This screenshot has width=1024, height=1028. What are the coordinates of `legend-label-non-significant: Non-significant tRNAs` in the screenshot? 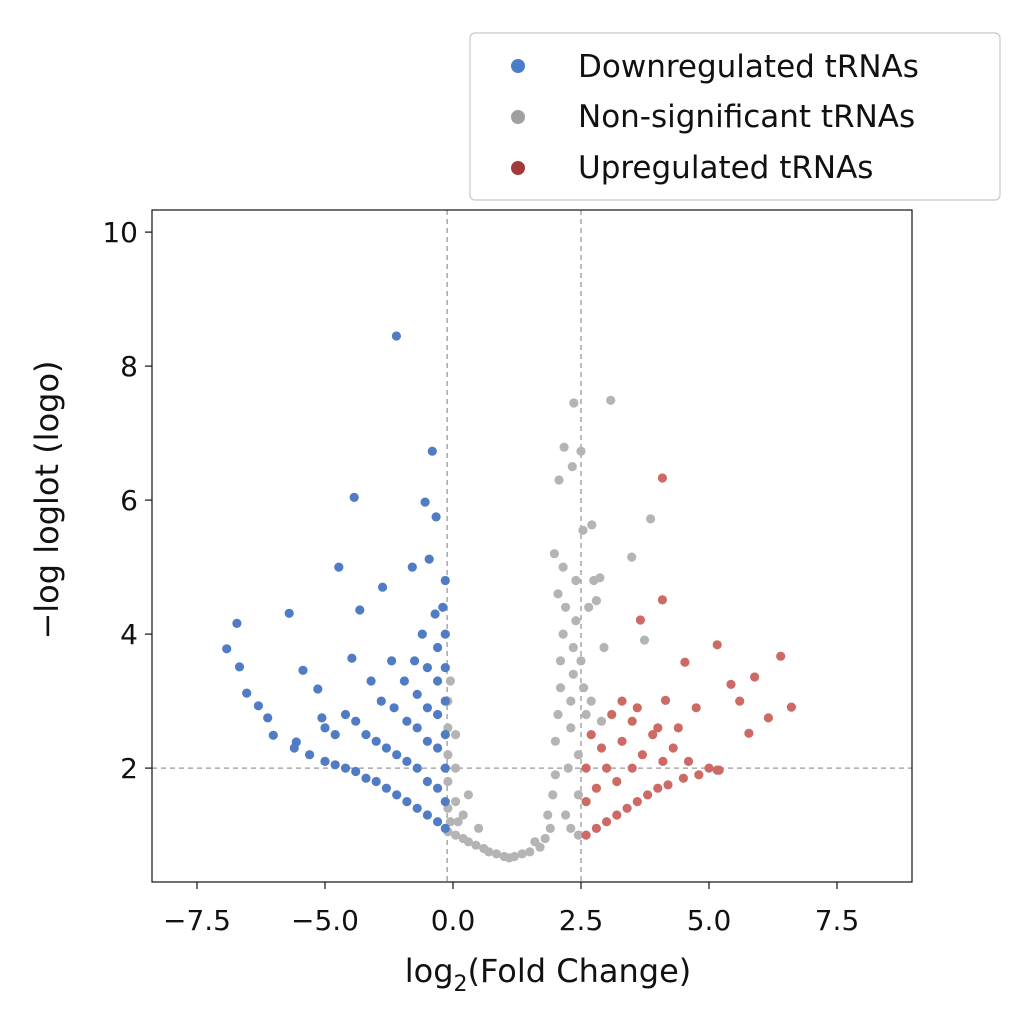 It's located at (746, 117).